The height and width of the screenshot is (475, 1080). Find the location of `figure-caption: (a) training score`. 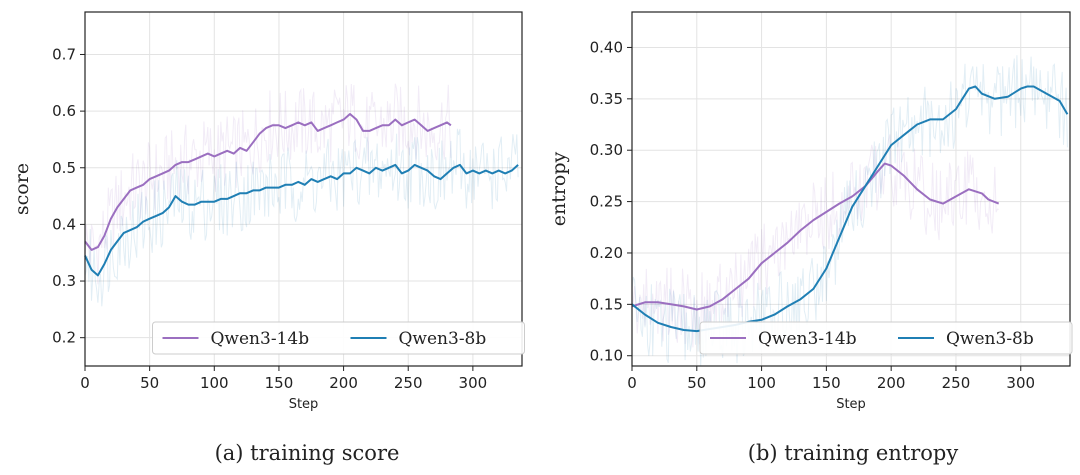

figure-caption: (a) training score is located at coordinates (307, 453).